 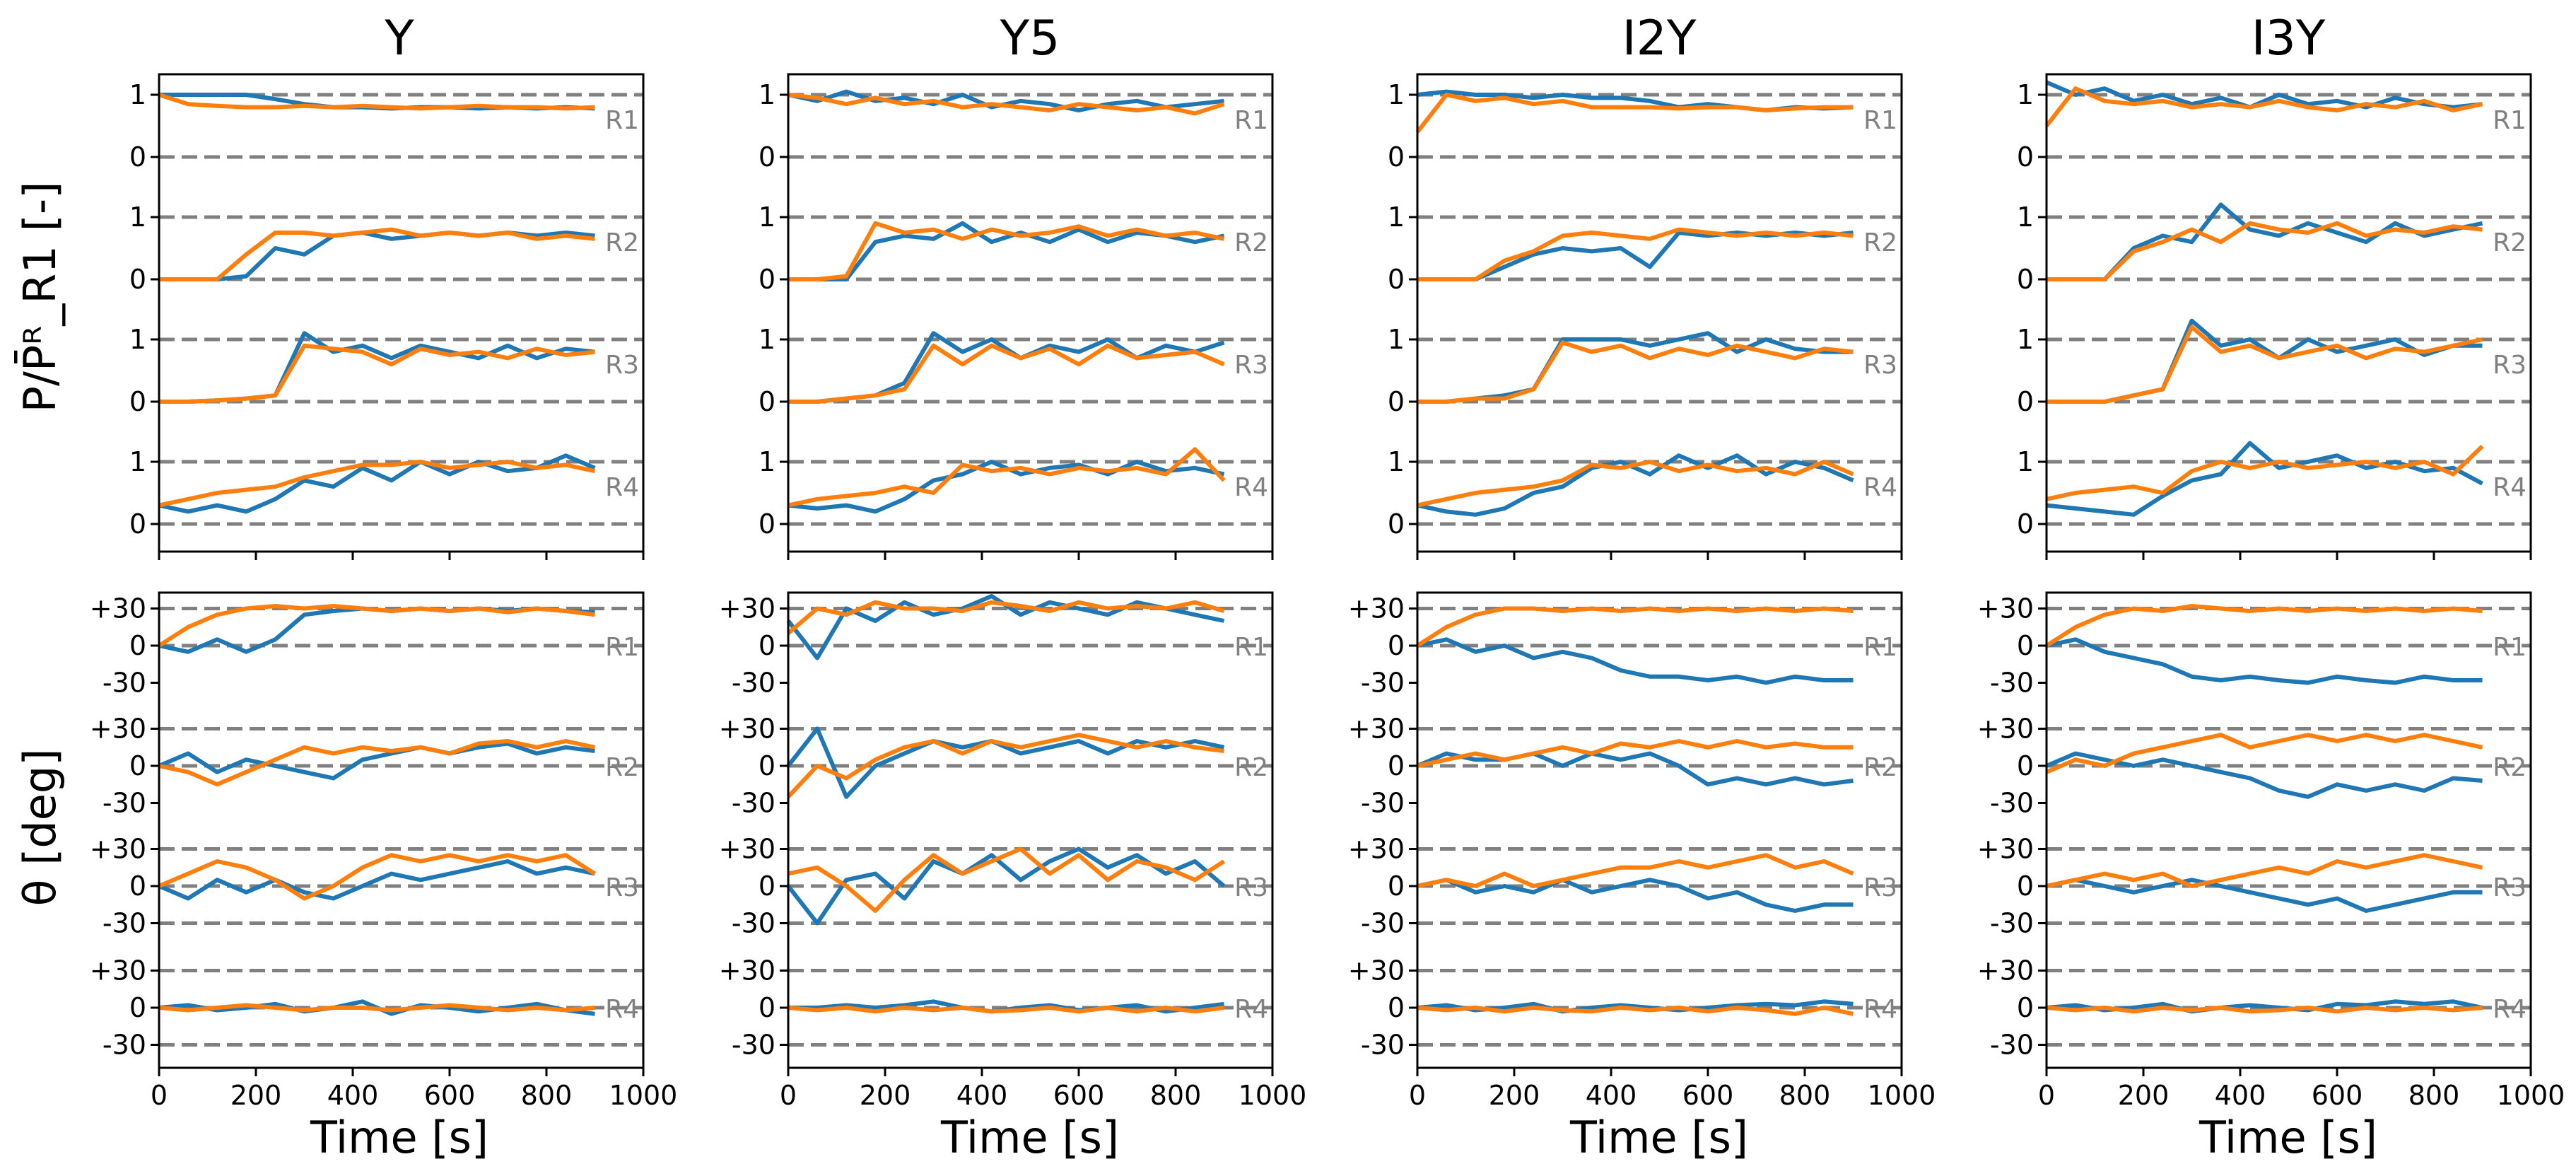 I want to click on panel-power-i3y: R1 1 0 R2 1 0 R3 1 0 R4 1 0, so click(x=2274, y=316).